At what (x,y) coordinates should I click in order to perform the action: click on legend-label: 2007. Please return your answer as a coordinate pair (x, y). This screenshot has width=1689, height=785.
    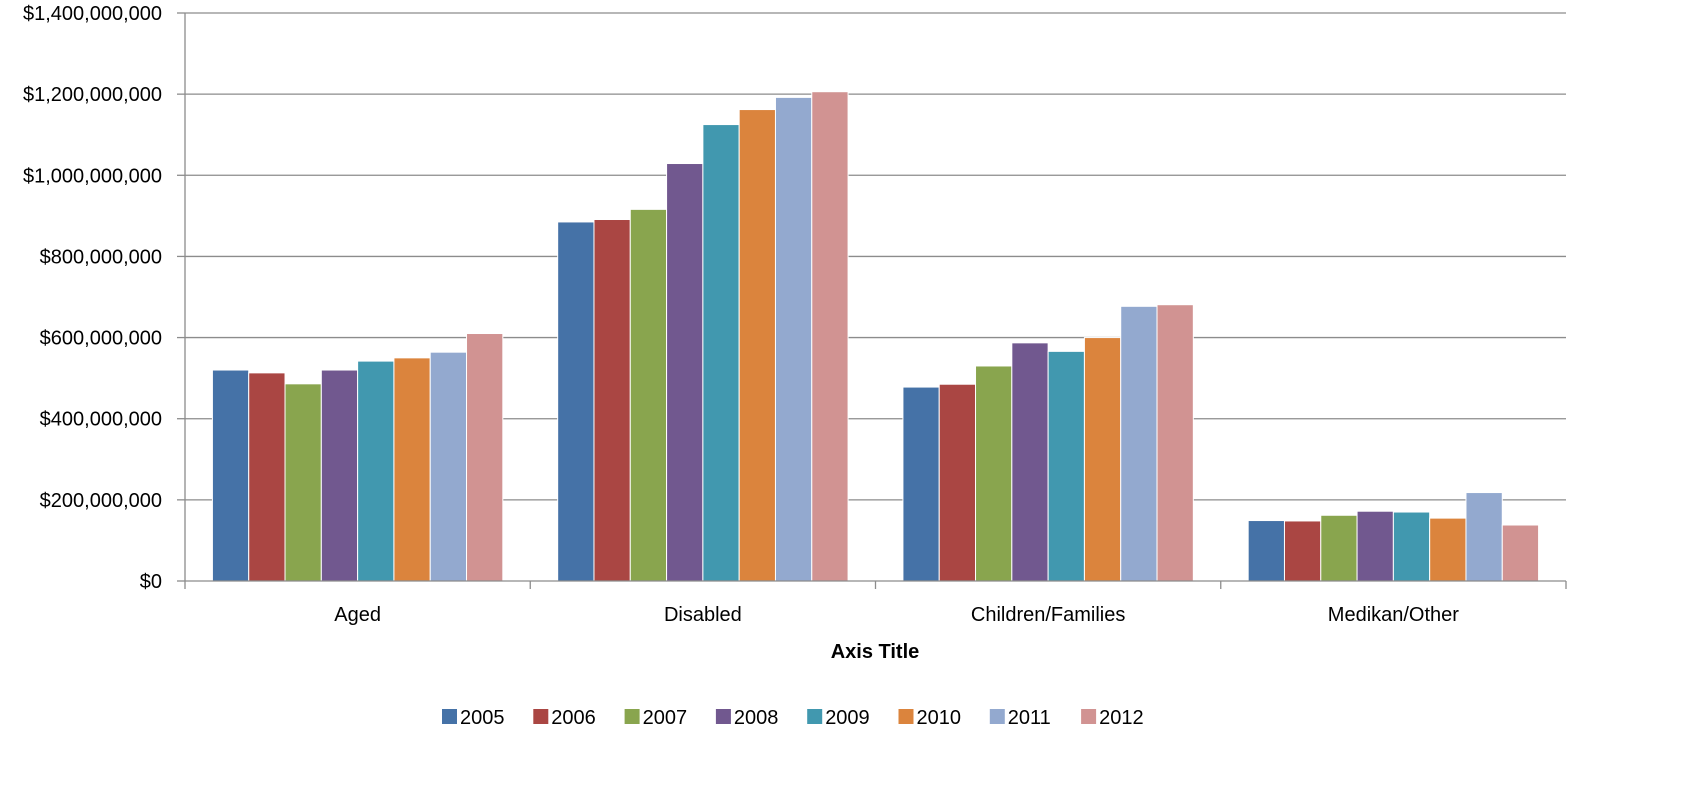
    Looking at the image, I should click on (665, 718).